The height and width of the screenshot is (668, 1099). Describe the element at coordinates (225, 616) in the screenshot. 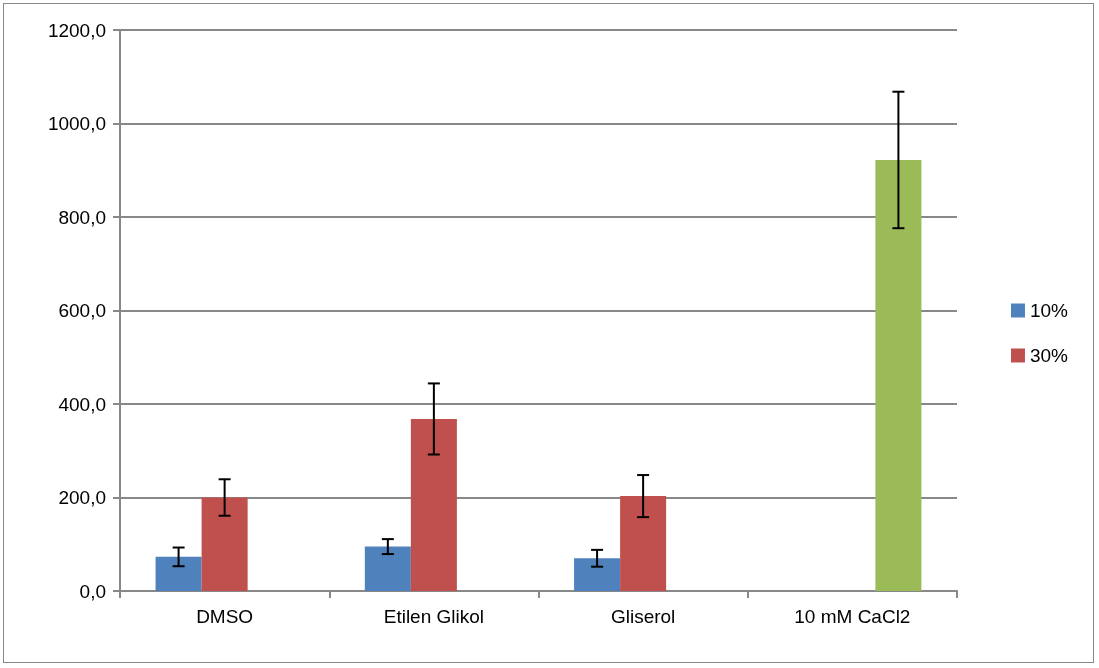

I see `x-tick-label: DMSO` at that location.